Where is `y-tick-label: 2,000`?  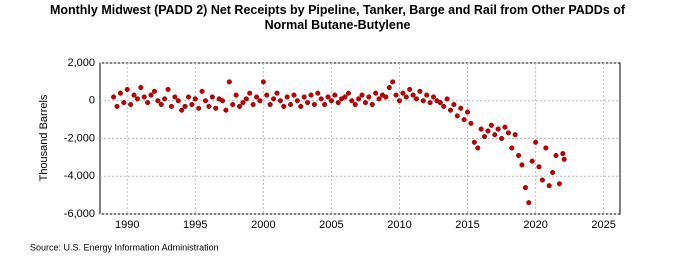 y-tick-label: 2,000 is located at coordinates (81, 63).